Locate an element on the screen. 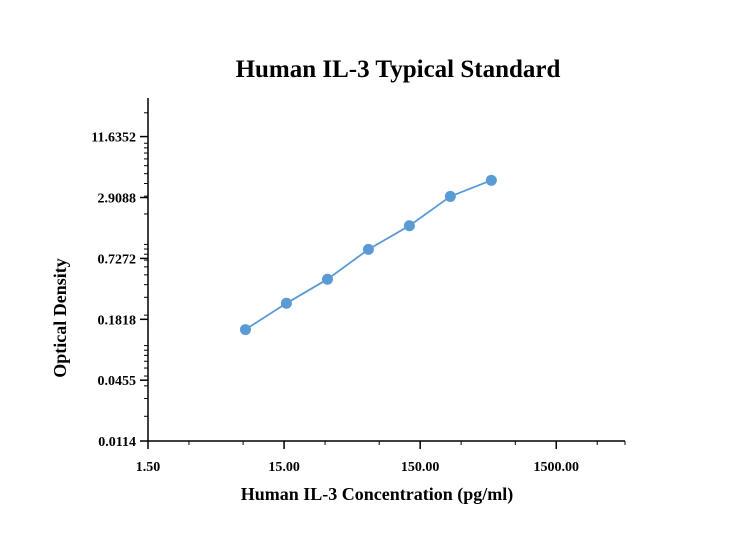  y-axis-title: Optical Density is located at coordinates (60, 318).